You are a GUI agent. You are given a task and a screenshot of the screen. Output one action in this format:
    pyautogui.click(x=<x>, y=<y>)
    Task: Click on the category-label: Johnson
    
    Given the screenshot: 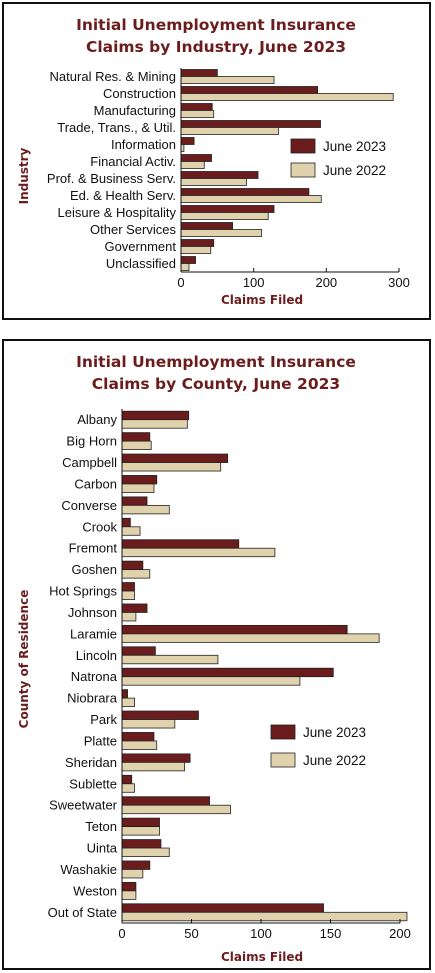 What is the action you would take?
    pyautogui.click(x=92, y=612)
    